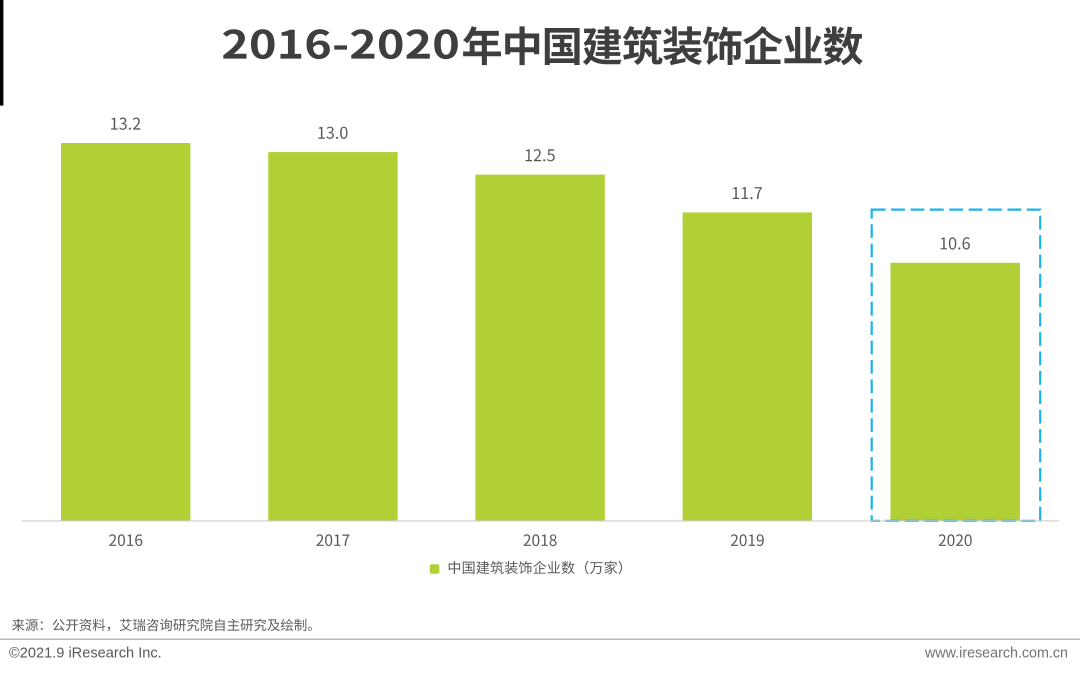 This screenshot has width=1080, height=679. I want to click on svg-text: www.iresearch.com.cn, so click(996, 654).